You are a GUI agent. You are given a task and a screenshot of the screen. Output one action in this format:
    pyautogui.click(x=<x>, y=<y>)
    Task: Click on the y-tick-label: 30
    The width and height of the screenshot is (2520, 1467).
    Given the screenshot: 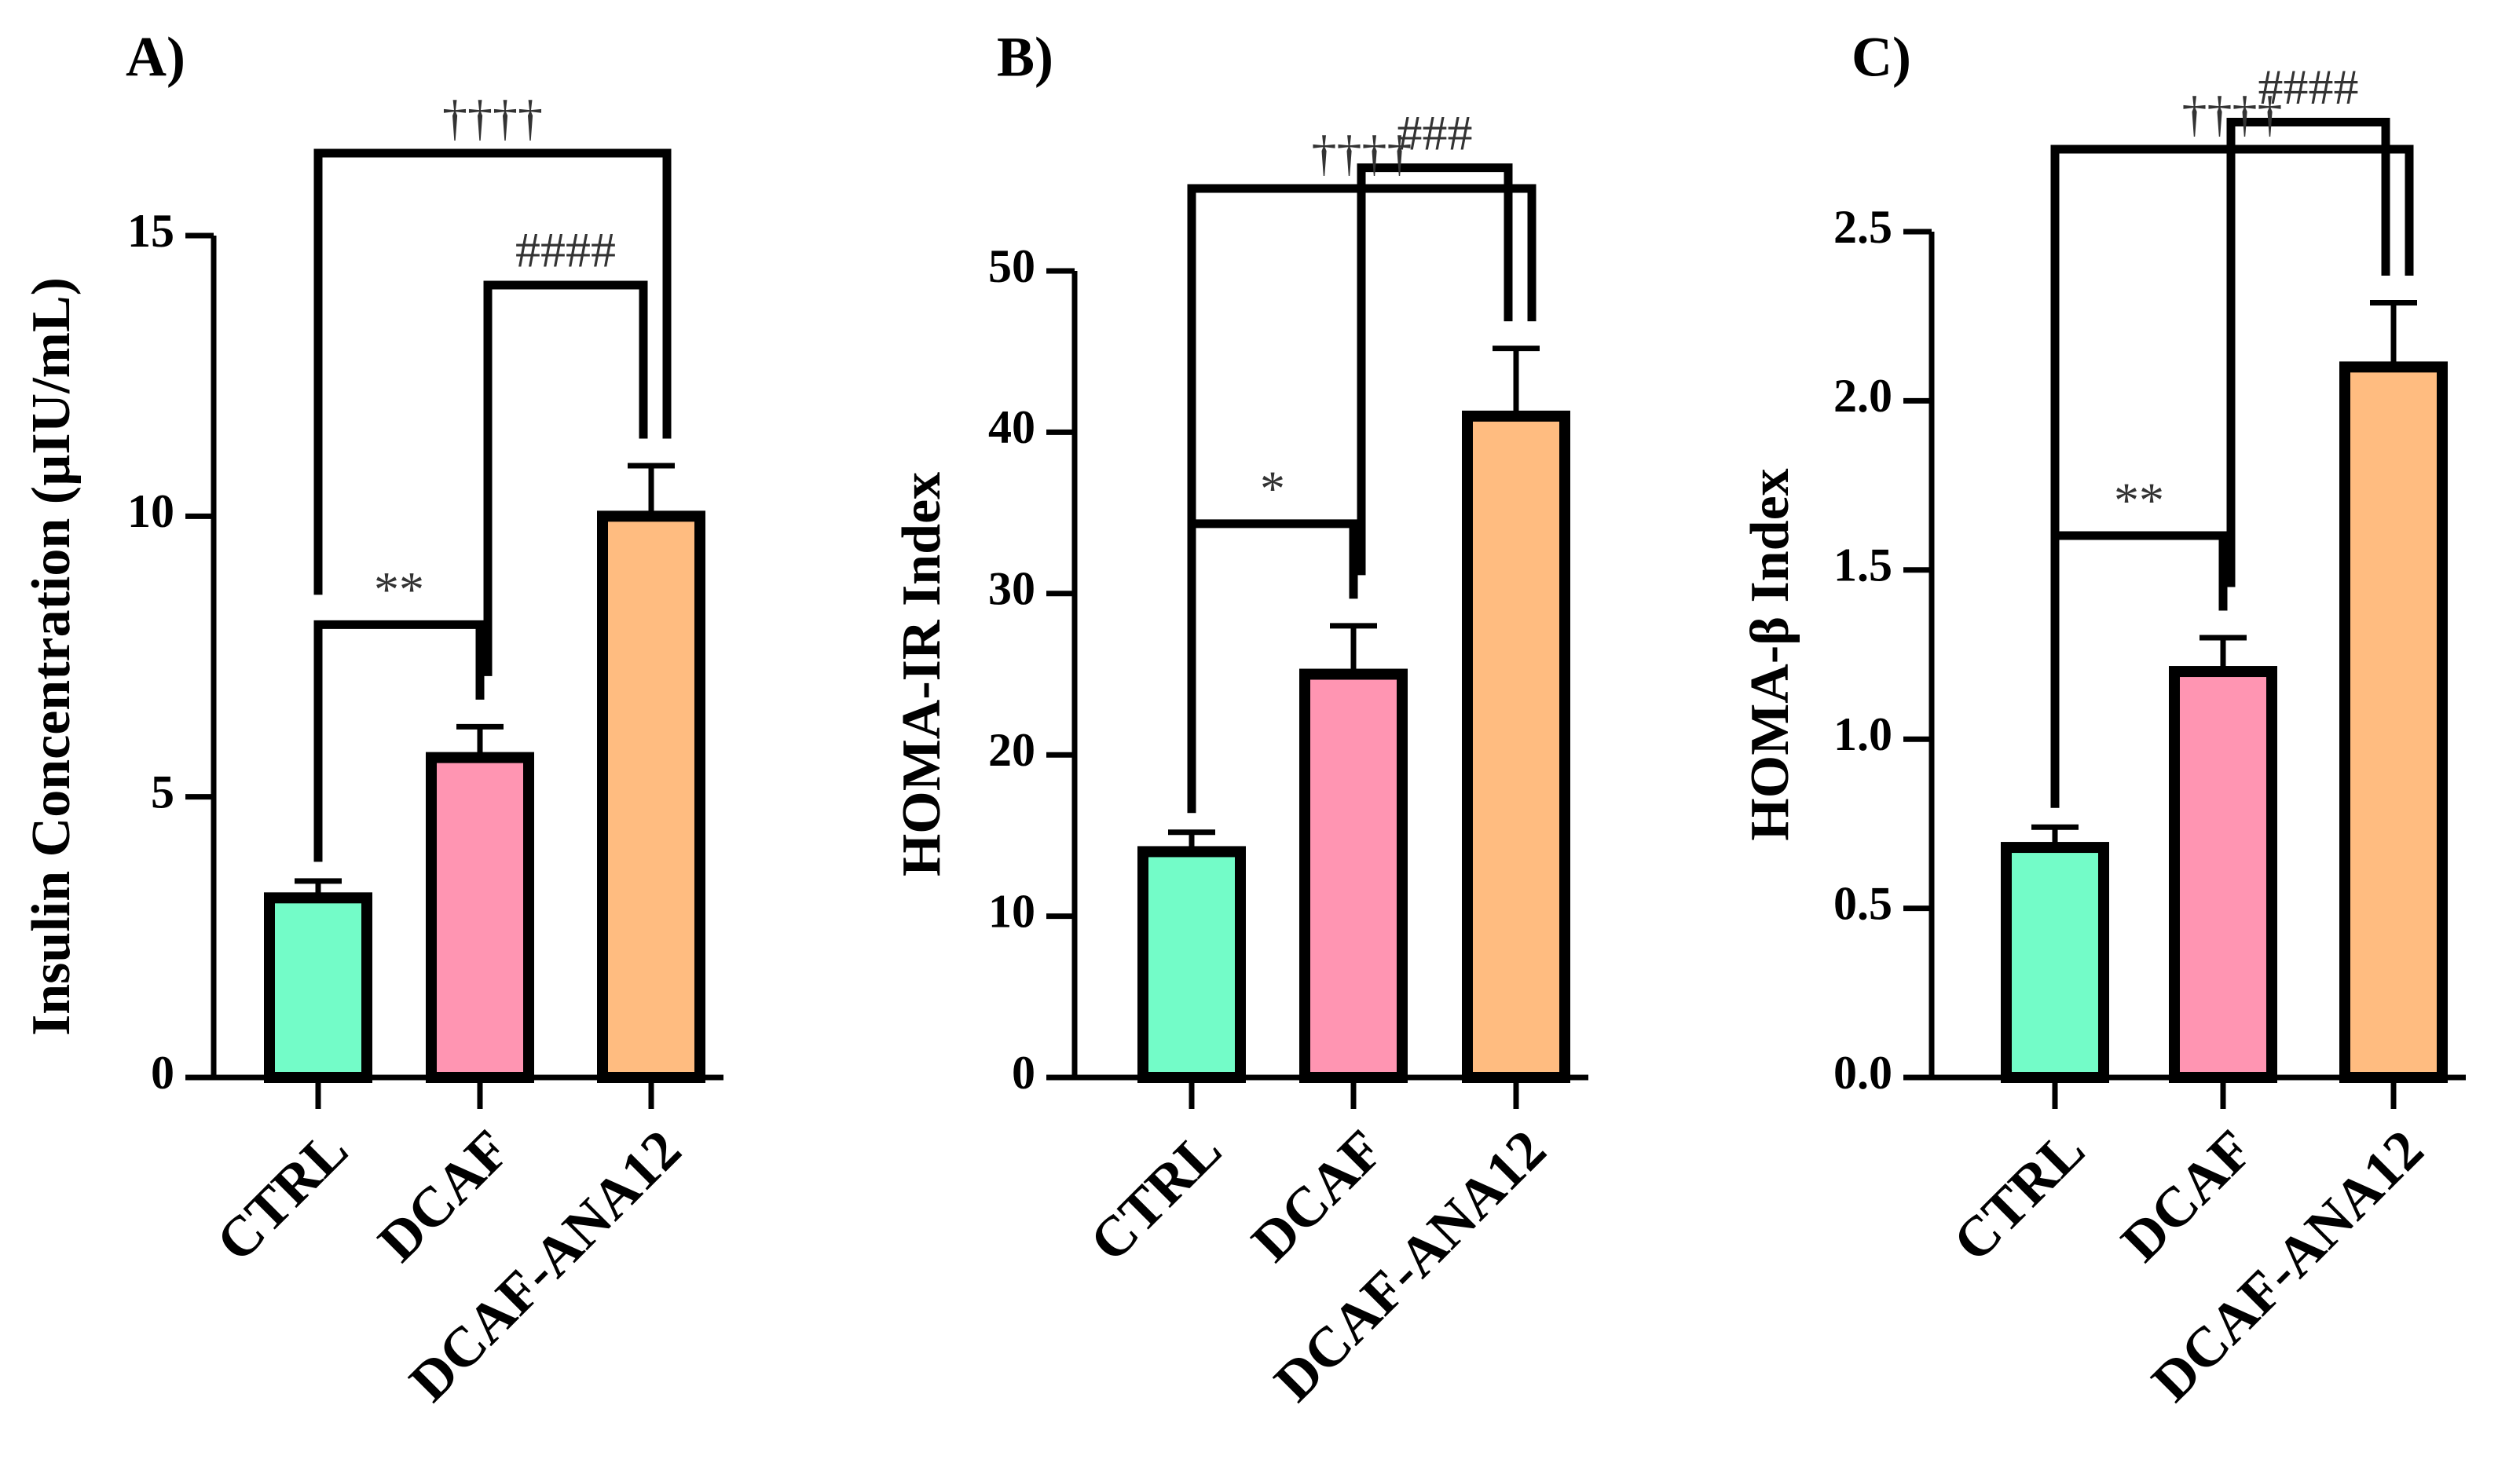 What is the action you would take?
    pyautogui.click(x=1011, y=589)
    